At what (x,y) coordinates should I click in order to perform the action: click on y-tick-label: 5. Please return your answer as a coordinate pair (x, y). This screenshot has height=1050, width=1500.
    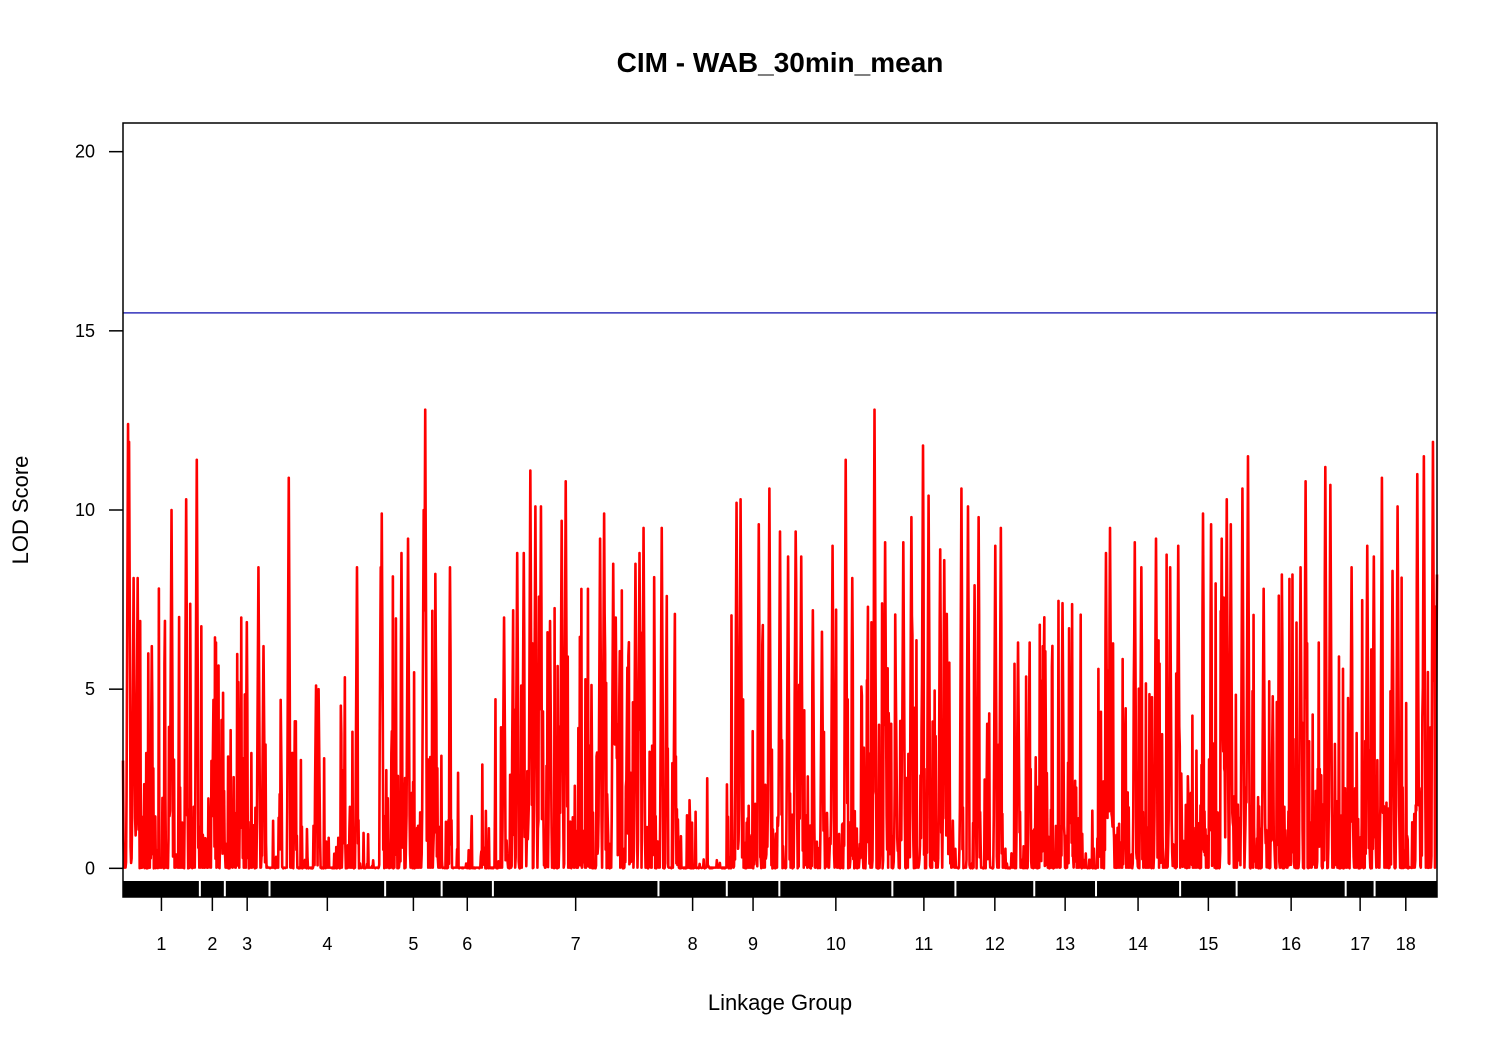
    Looking at the image, I should click on (90, 689).